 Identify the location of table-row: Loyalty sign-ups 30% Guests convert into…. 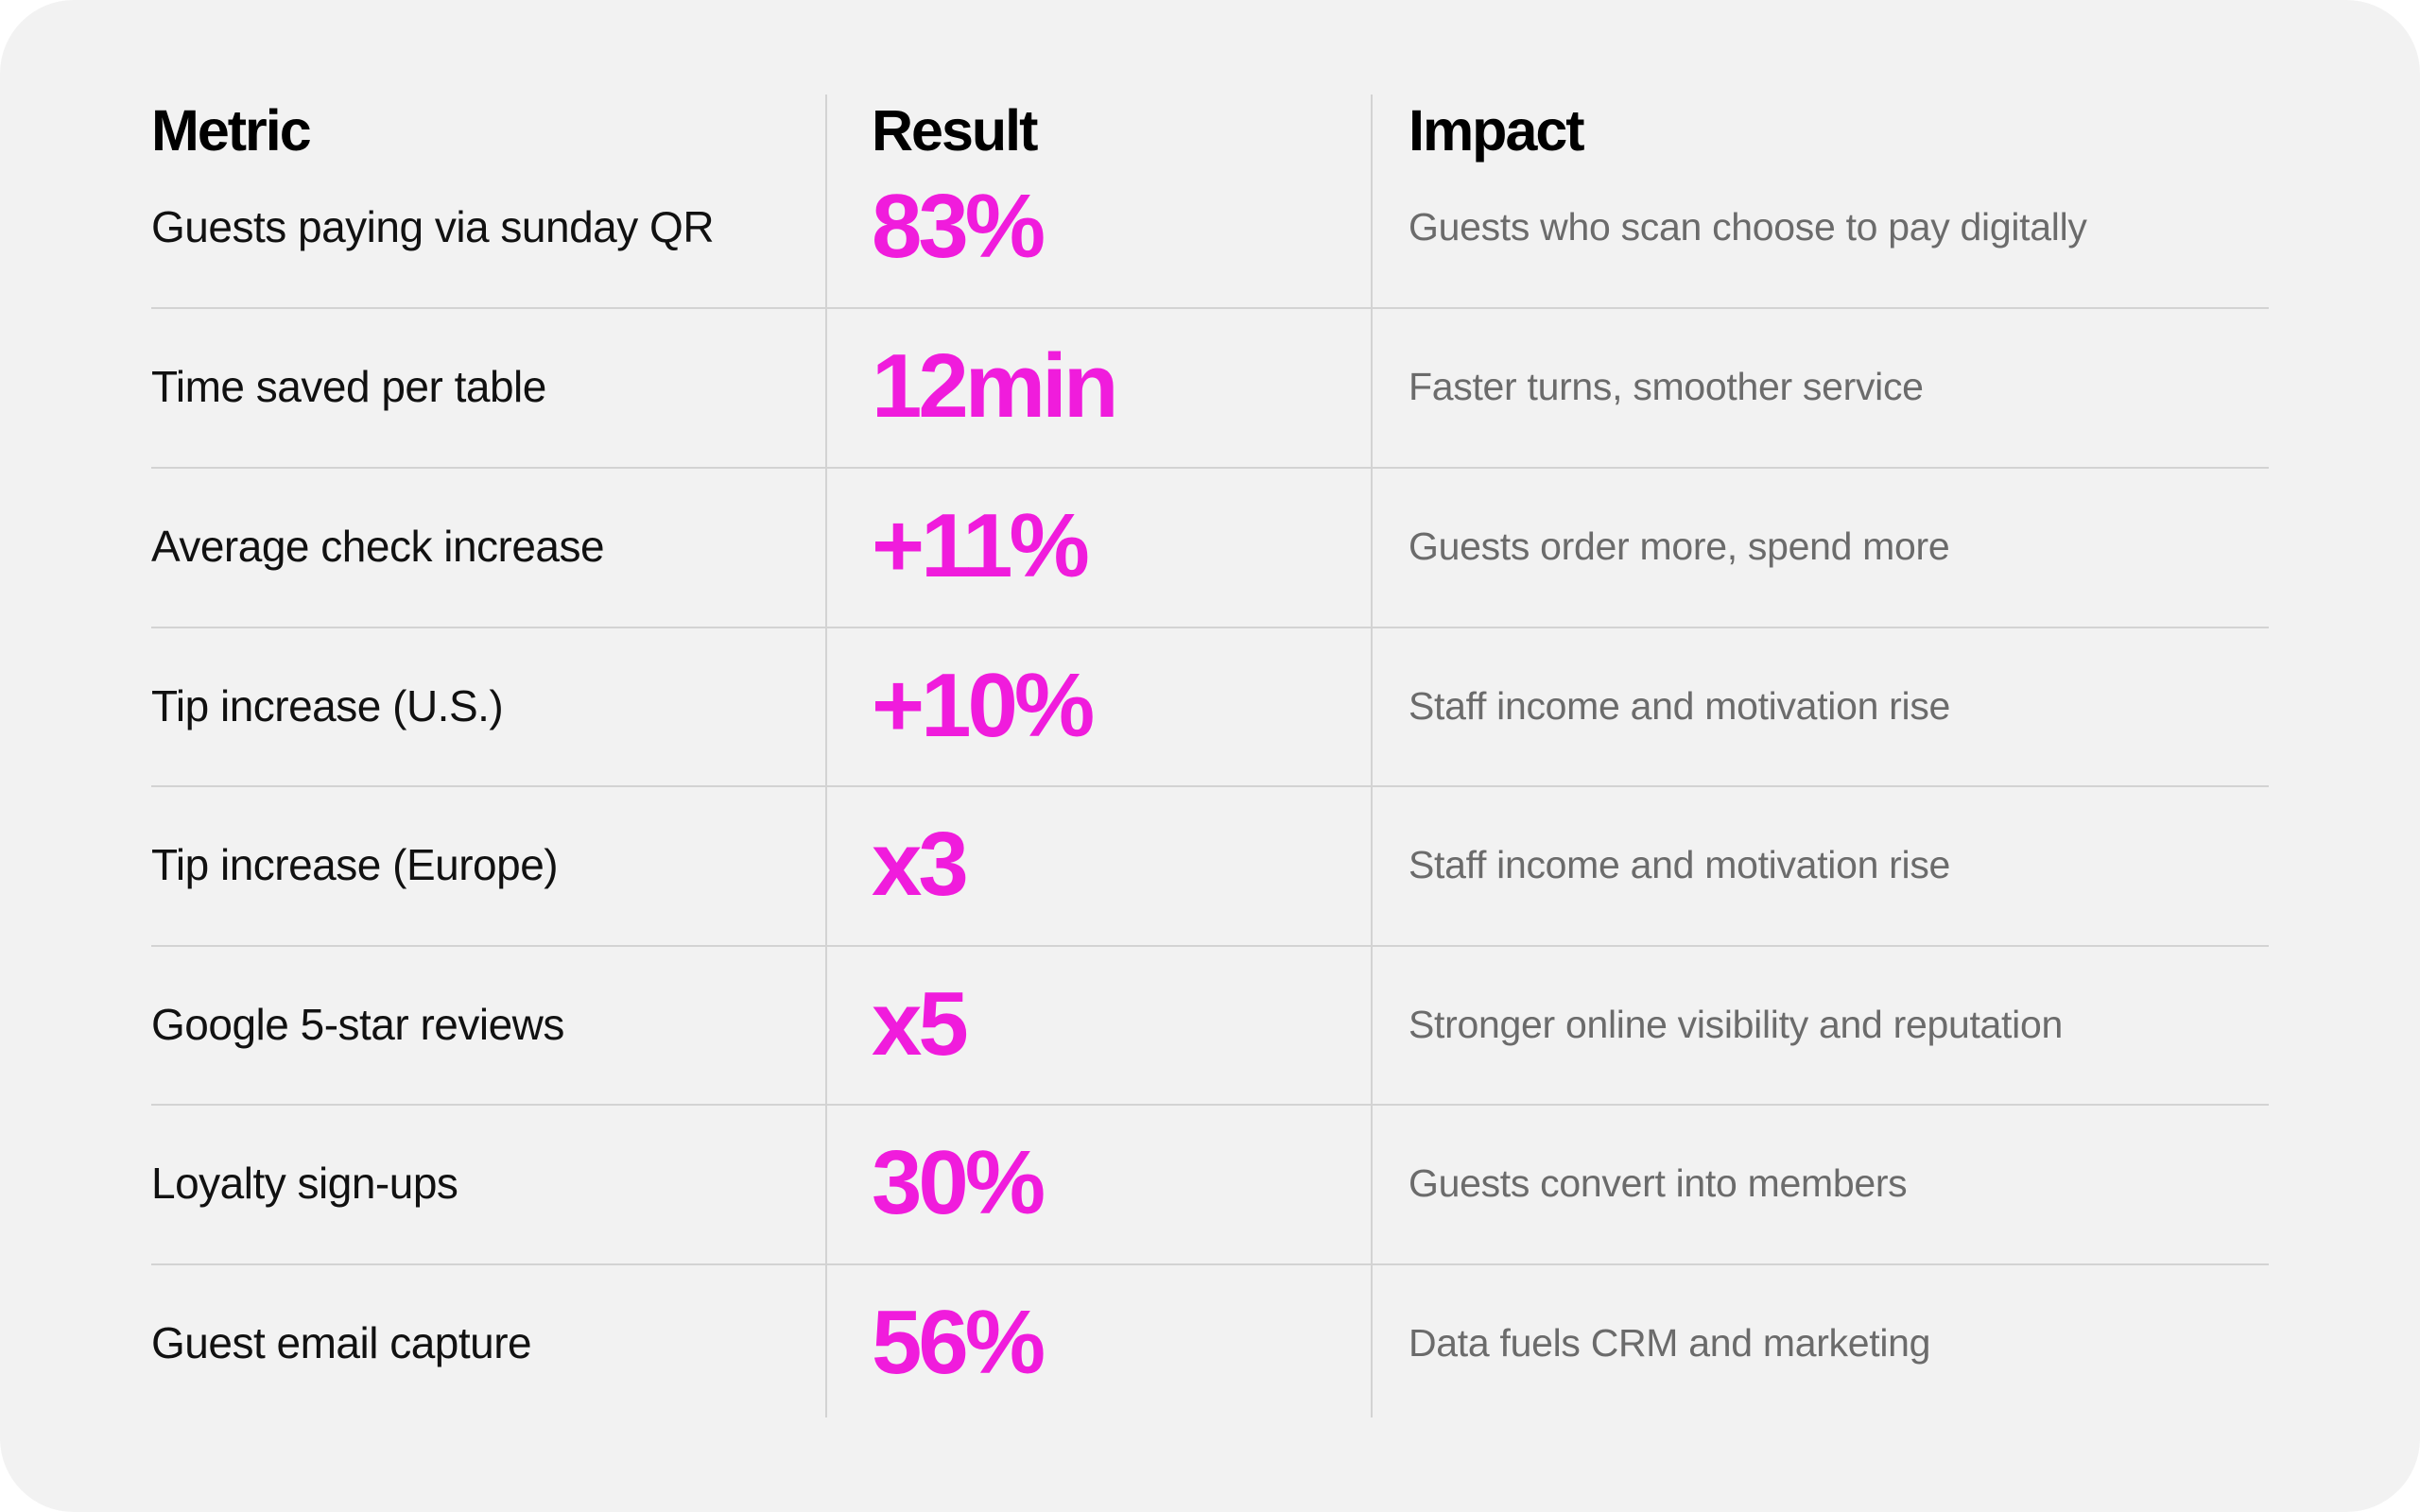
(1210, 1183).